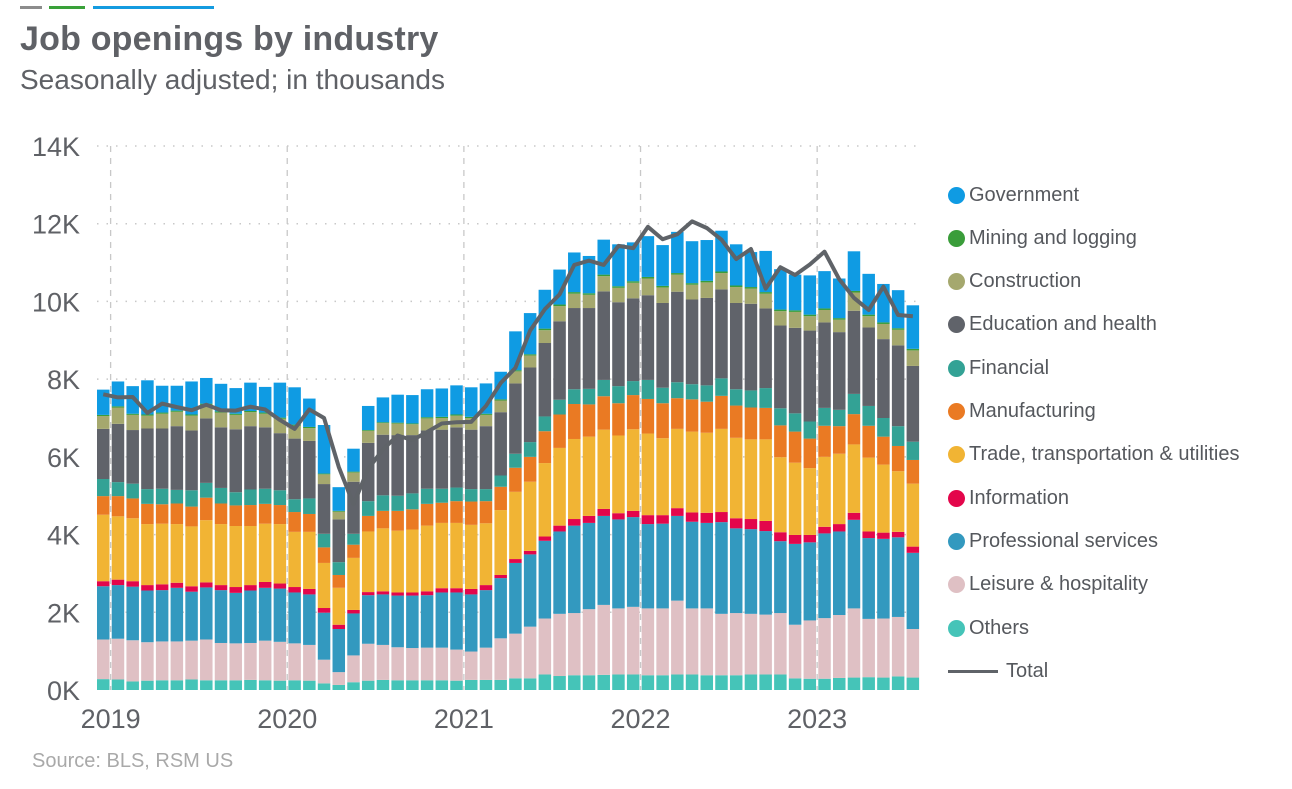  What do you see at coordinates (31, 7) in the screenshot?
I see `accent-bar-gray` at bounding box center [31, 7].